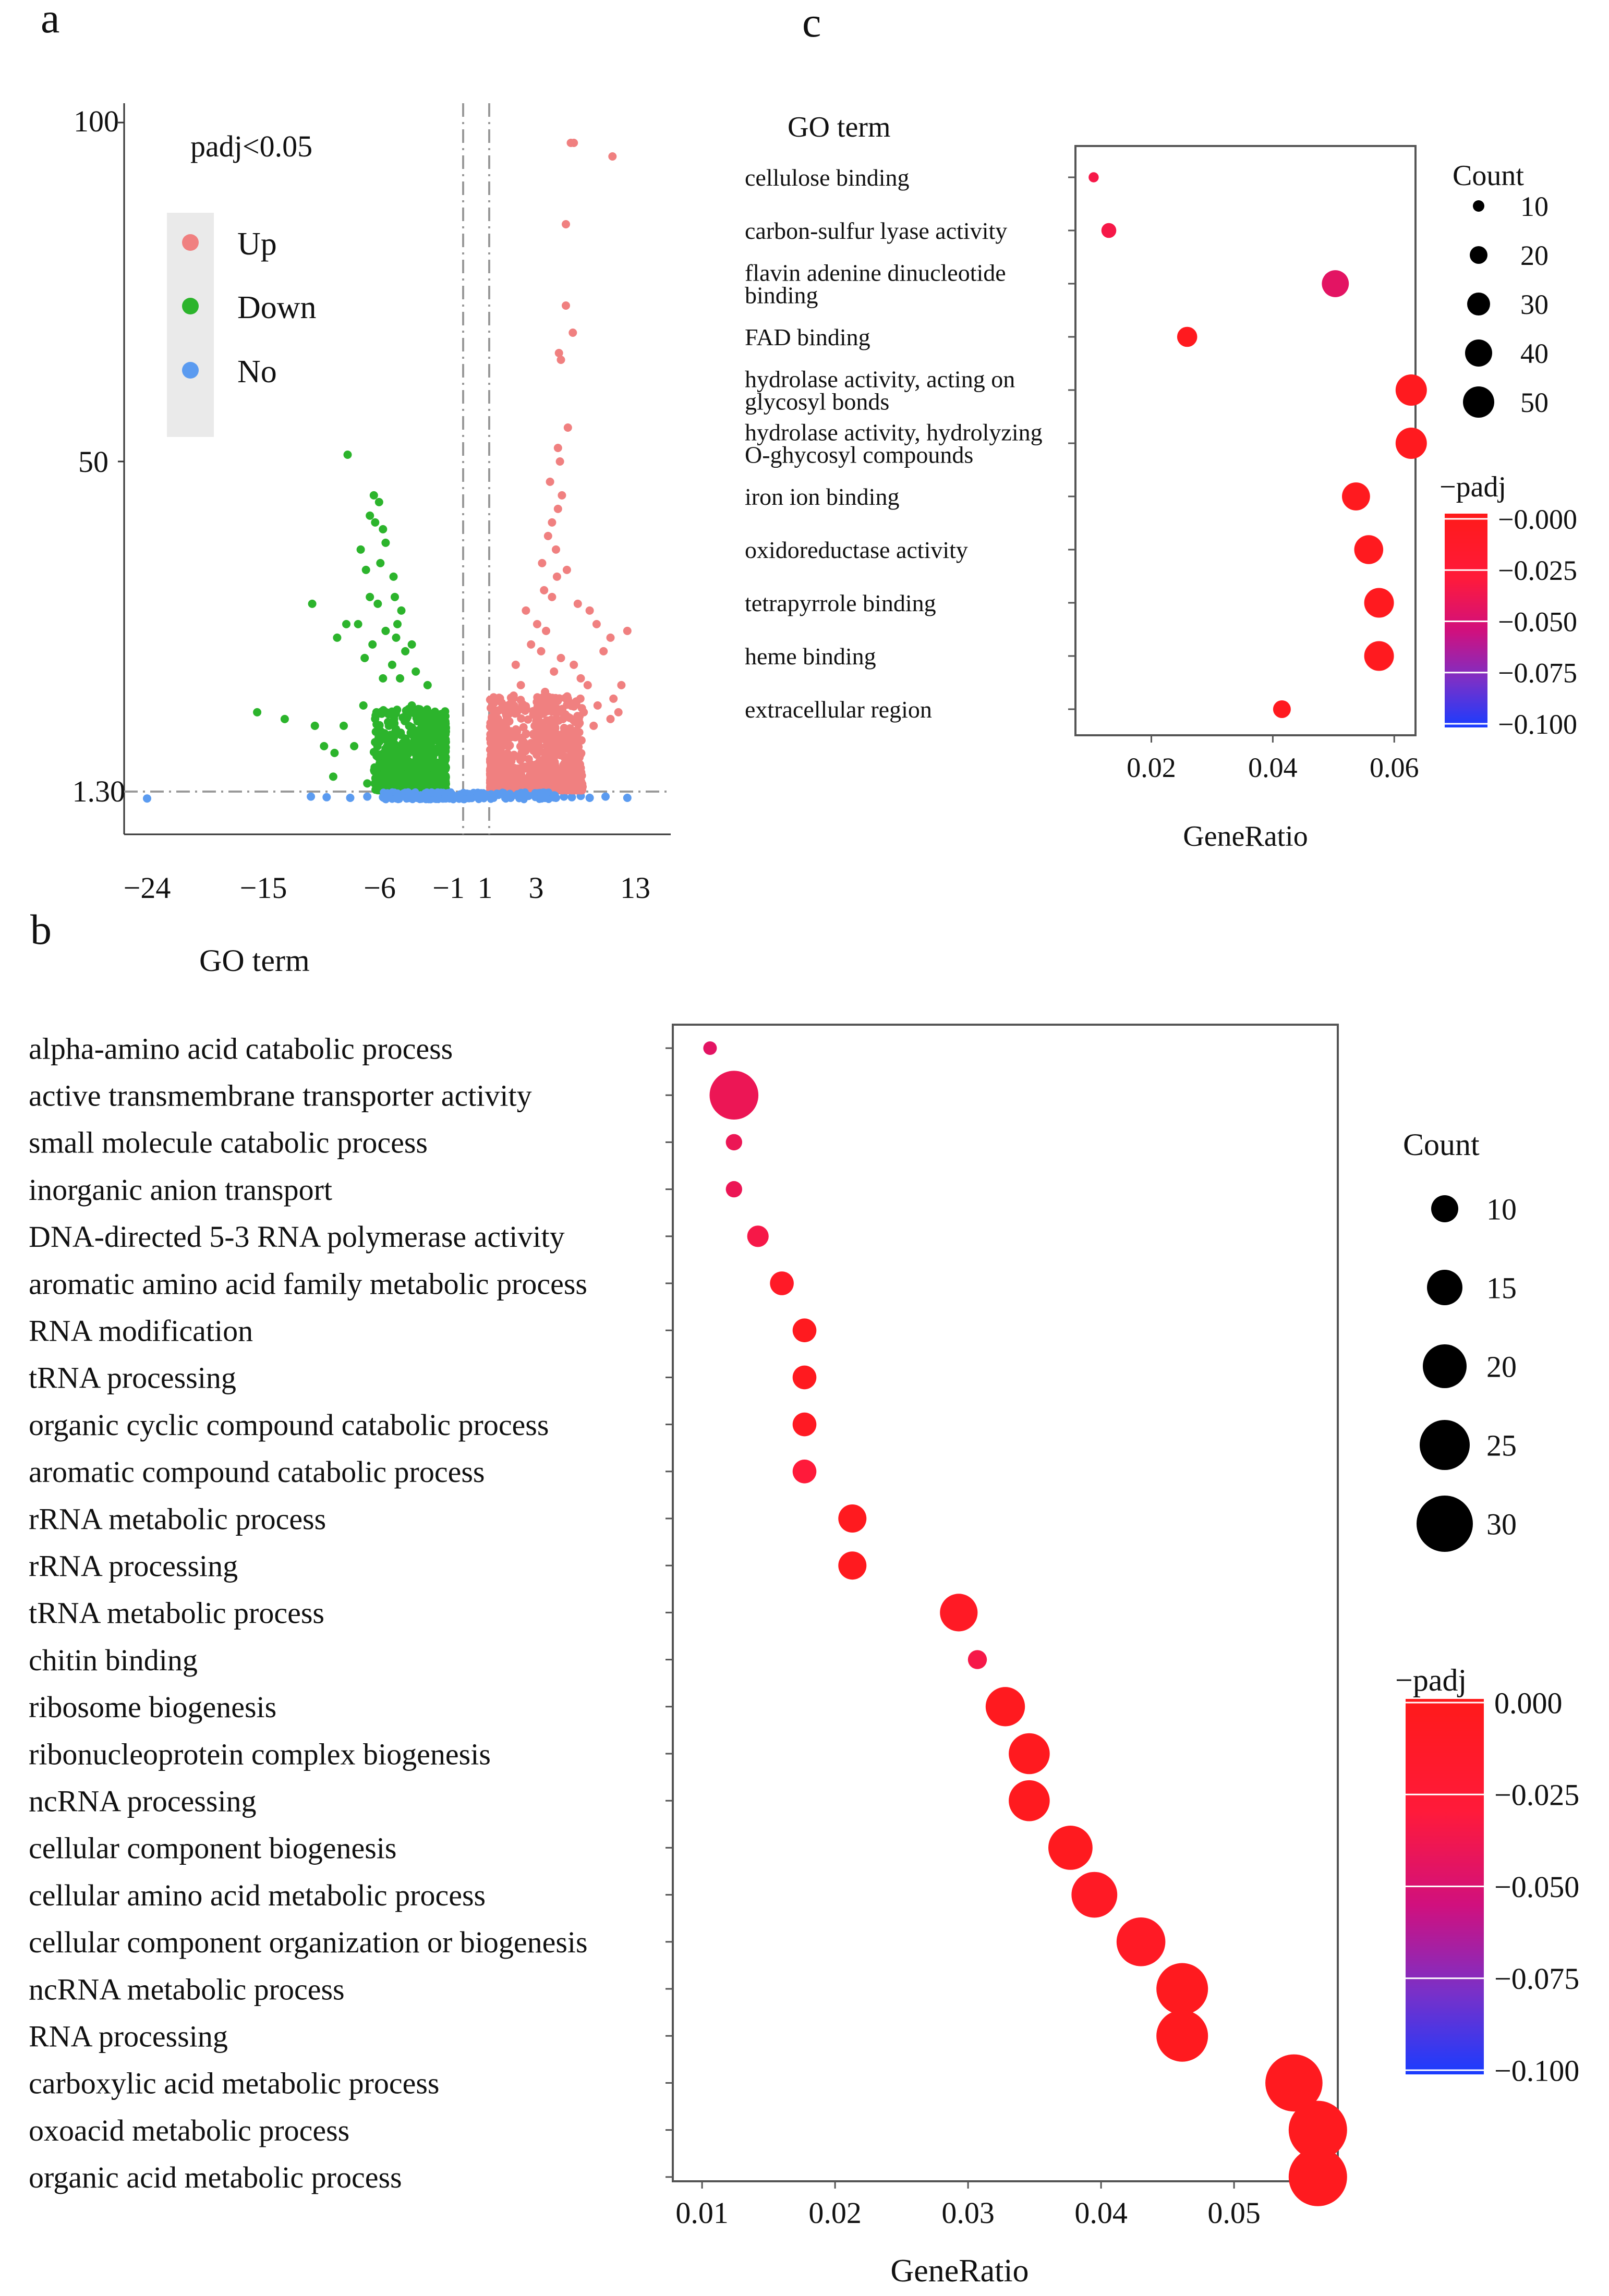 This screenshot has height=2296, width=1609. I want to click on category-label: ribonucleoprotein complex biogenesis, so click(260, 1754).